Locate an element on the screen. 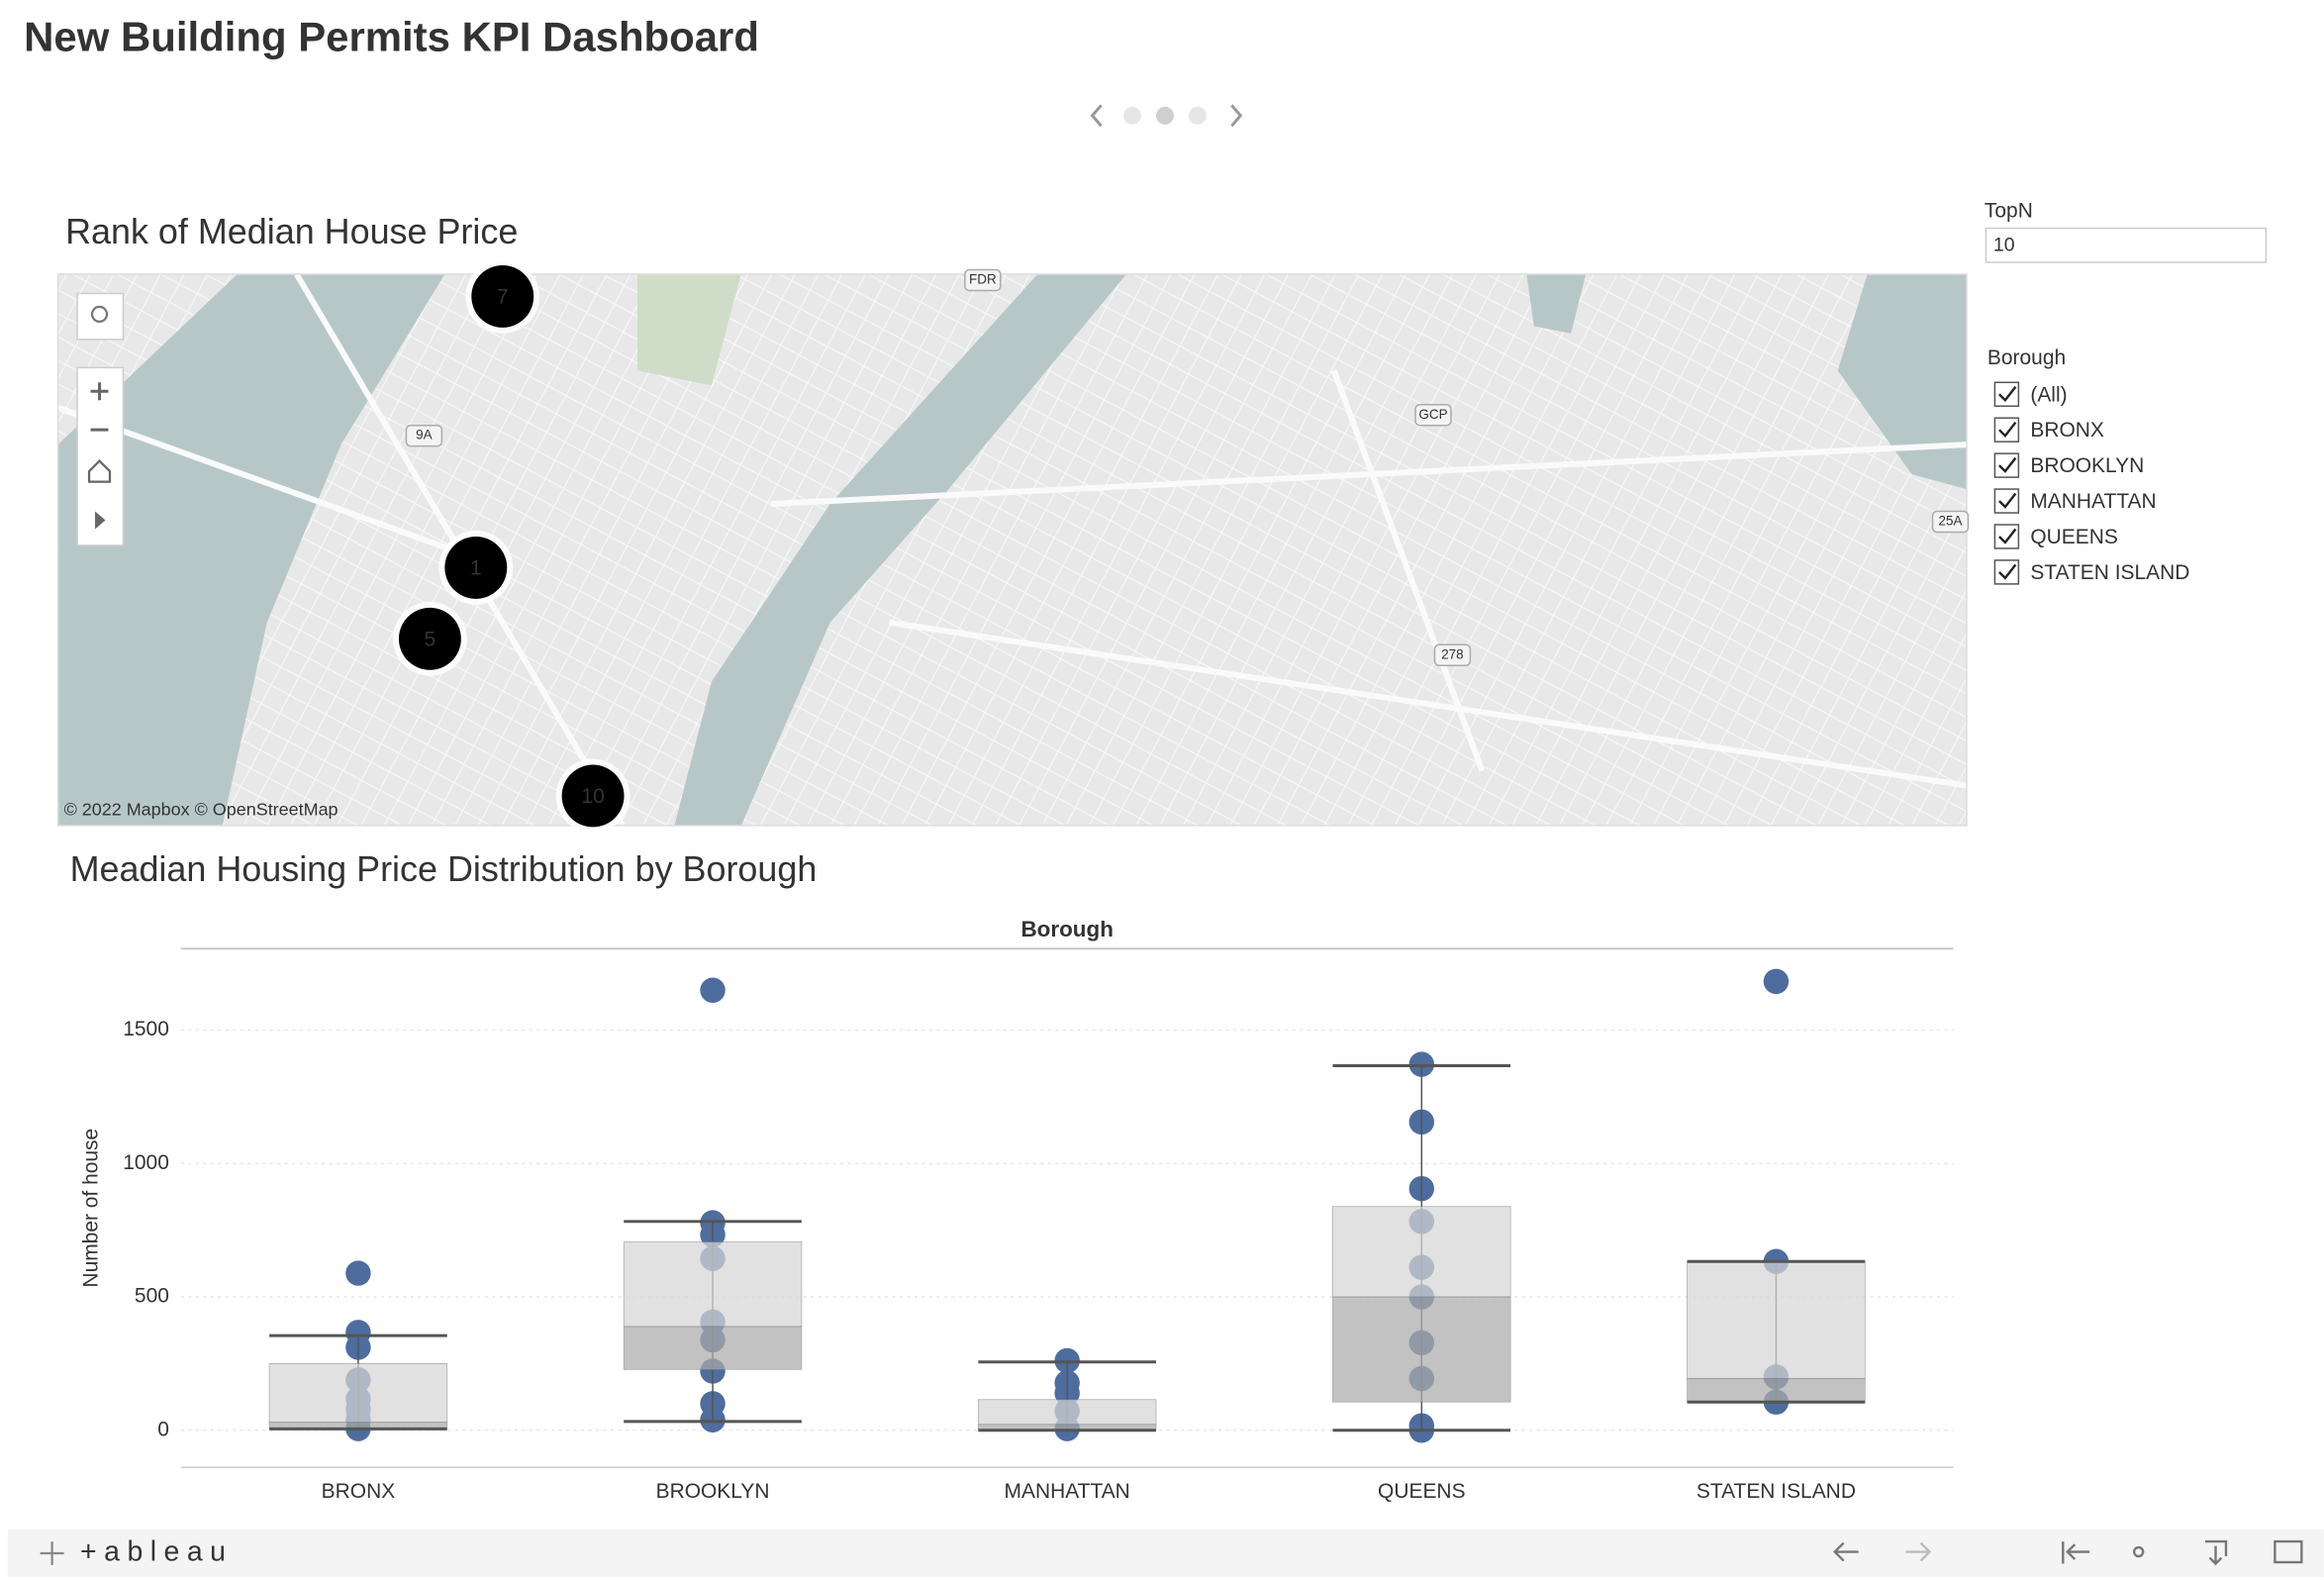 This screenshot has width=2324, height=1580. search-icon is located at coordinates (100, 314).